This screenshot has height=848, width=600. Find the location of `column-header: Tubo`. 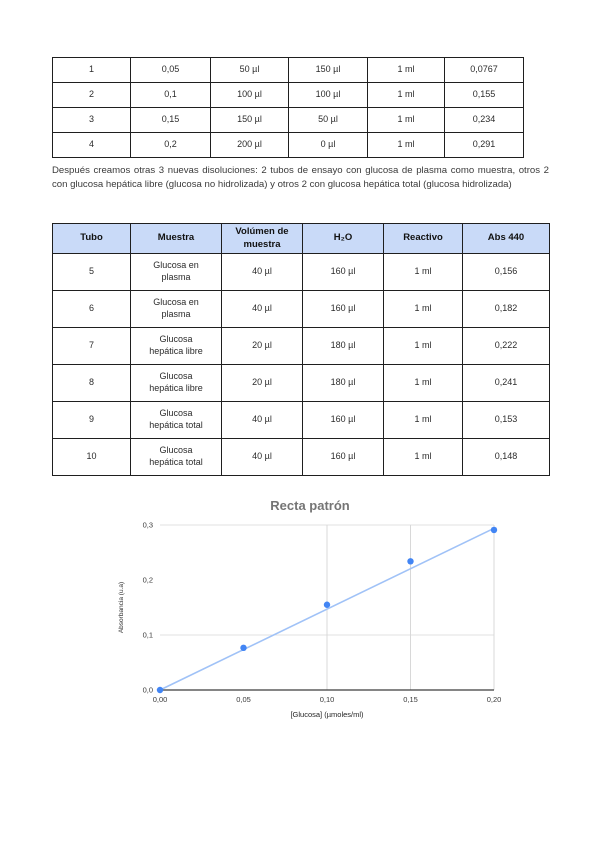

column-header: Tubo is located at coordinates (91, 238).